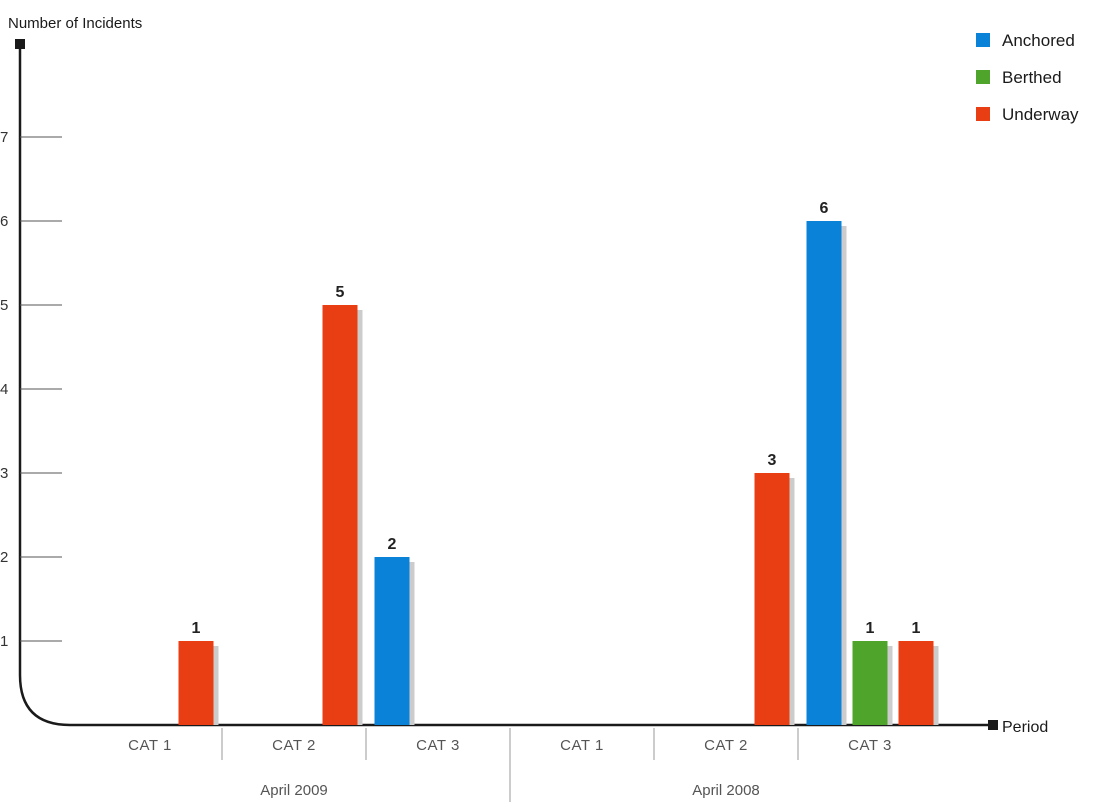 This screenshot has width=1110, height=805. Describe the element at coordinates (1038, 40) in the screenshot. I see `legend-label-anchored: Anchored` at that location.